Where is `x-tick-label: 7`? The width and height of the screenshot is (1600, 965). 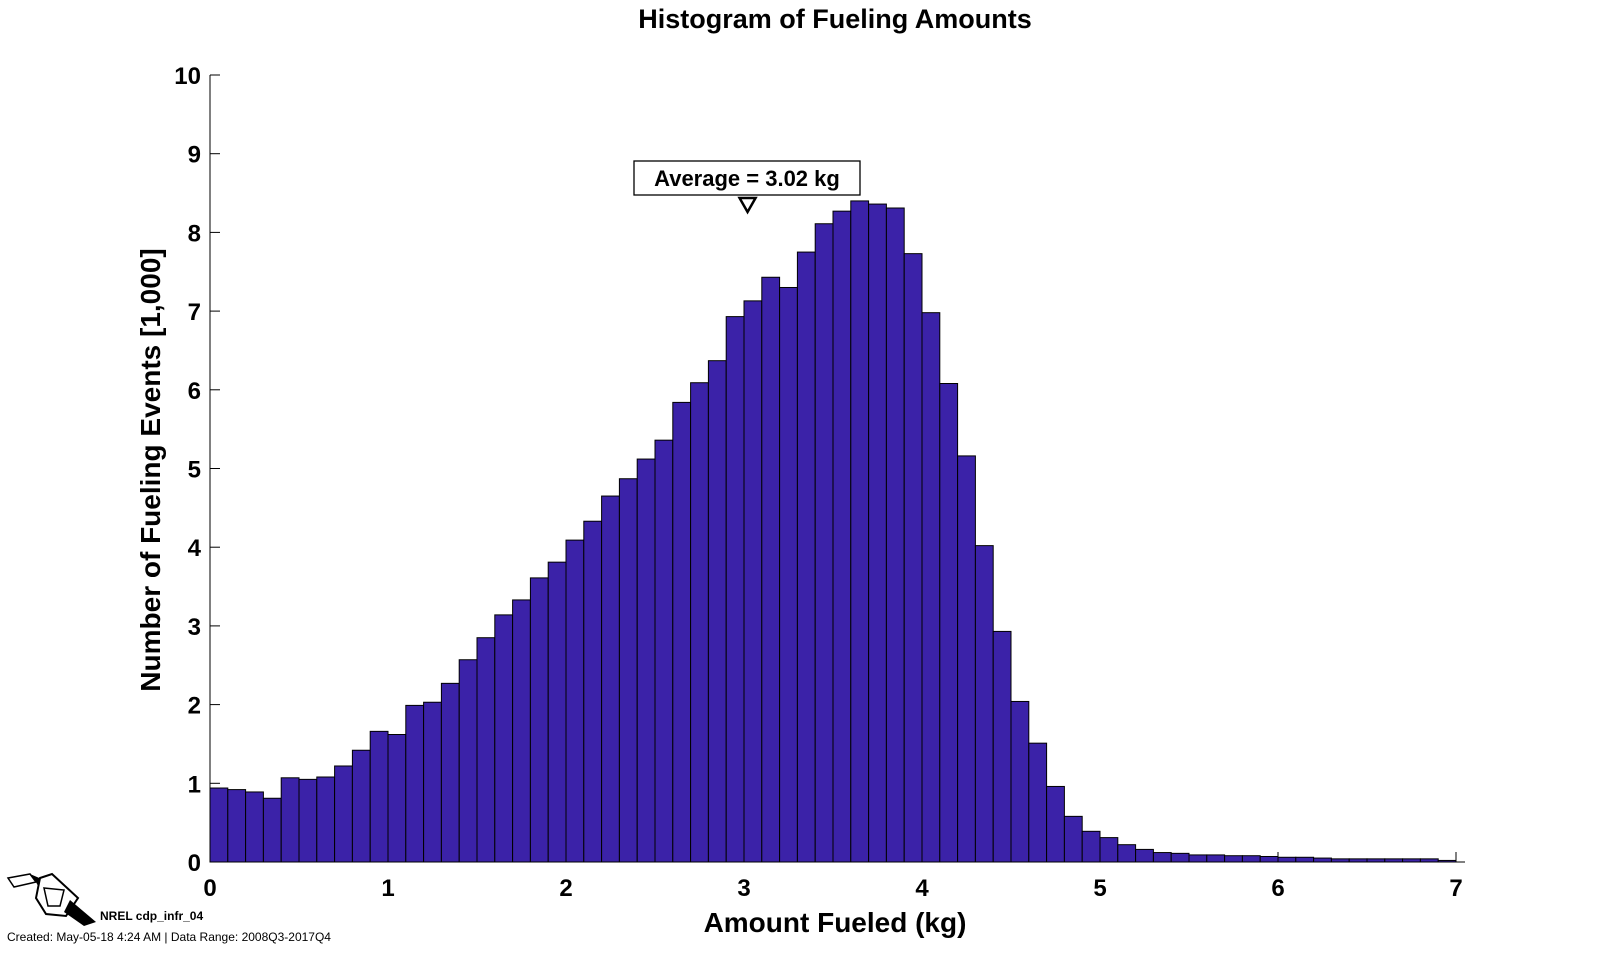 x-tick-label: 7 is located at coordinates (1455, 888).